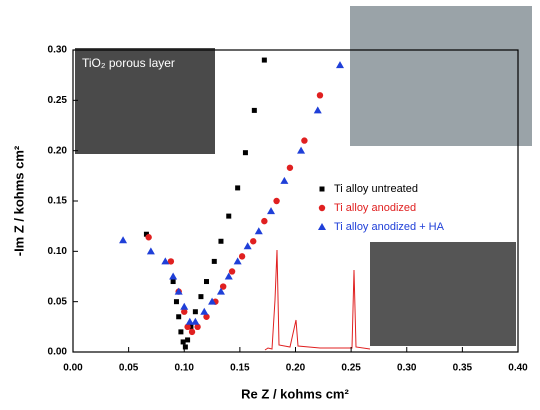  Describe the element at coordinates (58, 100) in the screenshot. I see `y-tick-label: 0.25` at that location.